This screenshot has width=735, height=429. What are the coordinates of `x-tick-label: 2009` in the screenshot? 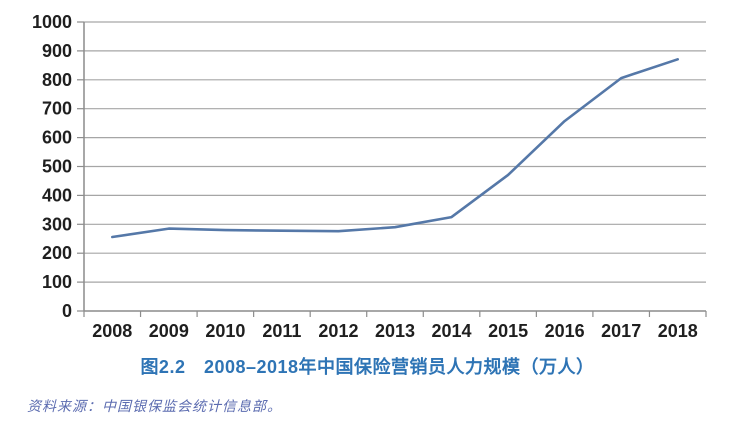 It's located at (169, 331).